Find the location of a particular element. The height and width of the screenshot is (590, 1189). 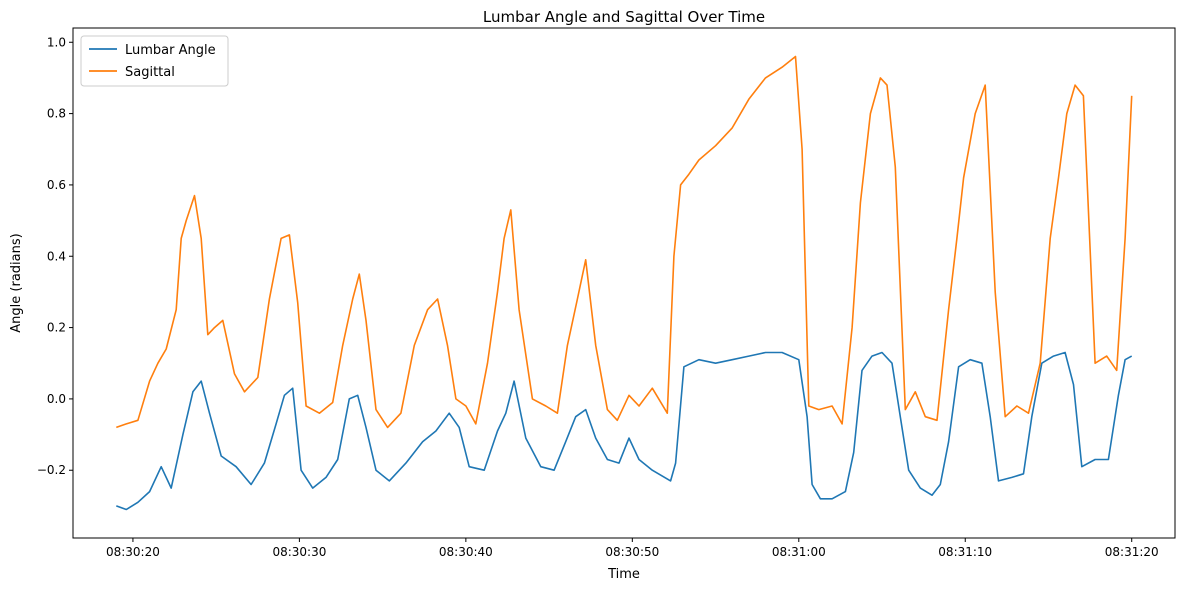

legend: Lumbar Angle Sagittal is located at coordinates (154, 61).